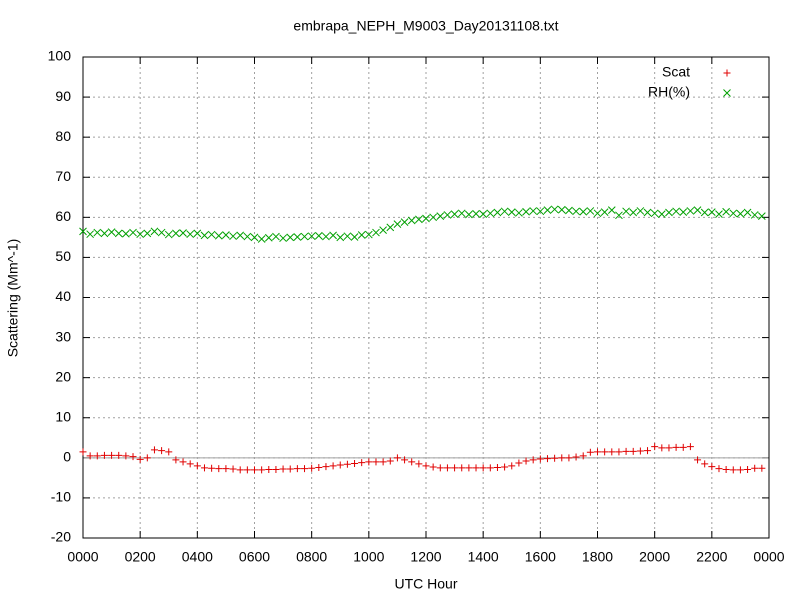 The image size is (800, 600). Describe the element at coordinates (61, 537) in the screenshot. I see `y-tick-label: -20` at that location.